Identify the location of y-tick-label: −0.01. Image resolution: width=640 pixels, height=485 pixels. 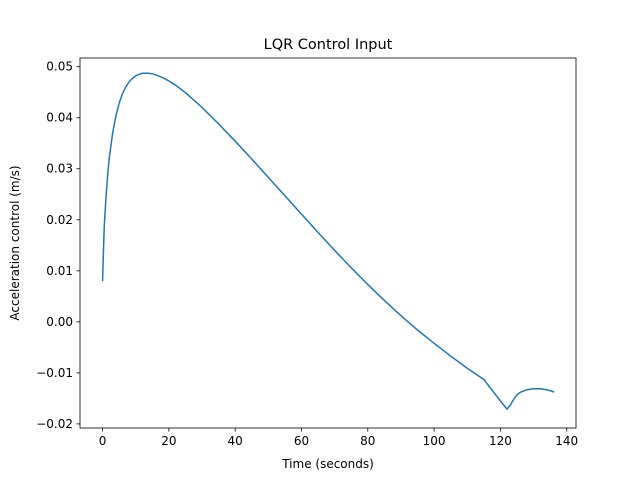
(54, 373).